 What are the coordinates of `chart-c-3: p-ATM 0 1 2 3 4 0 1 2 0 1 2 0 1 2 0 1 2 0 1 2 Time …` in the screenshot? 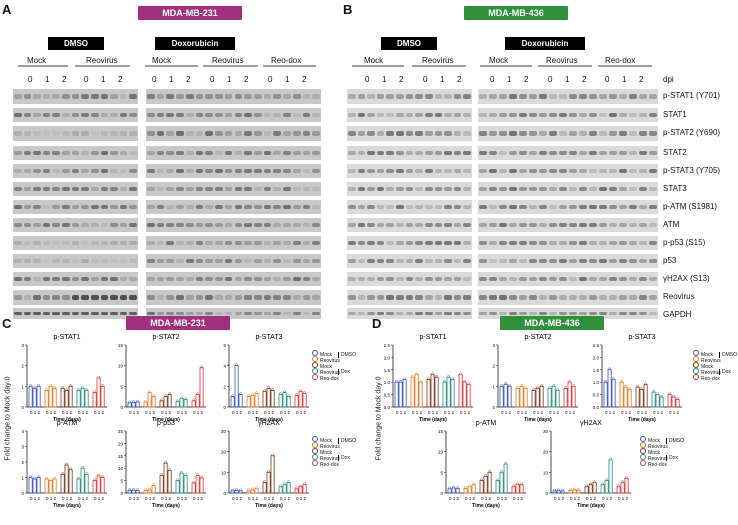 It's located at (64, 464).